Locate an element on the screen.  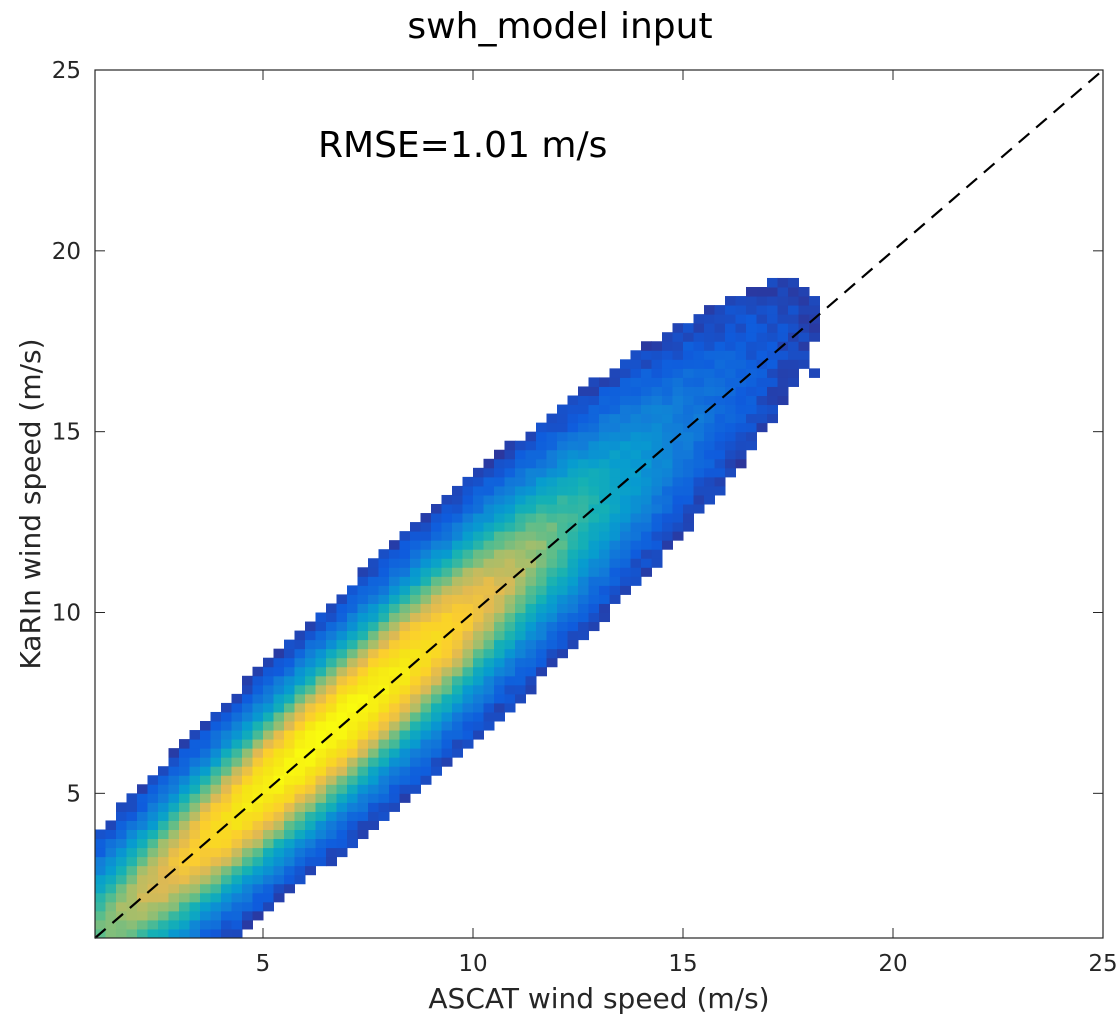
x-tick-label: 25 is located at coordinates (1102, 964).